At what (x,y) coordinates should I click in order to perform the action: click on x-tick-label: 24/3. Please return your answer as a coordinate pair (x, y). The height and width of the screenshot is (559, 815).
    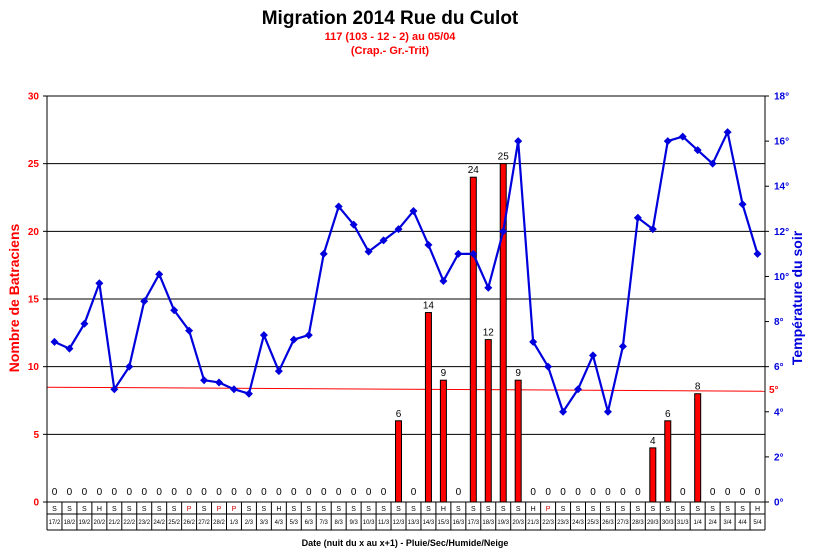
    Looking at the image, I should click on (578, 523).